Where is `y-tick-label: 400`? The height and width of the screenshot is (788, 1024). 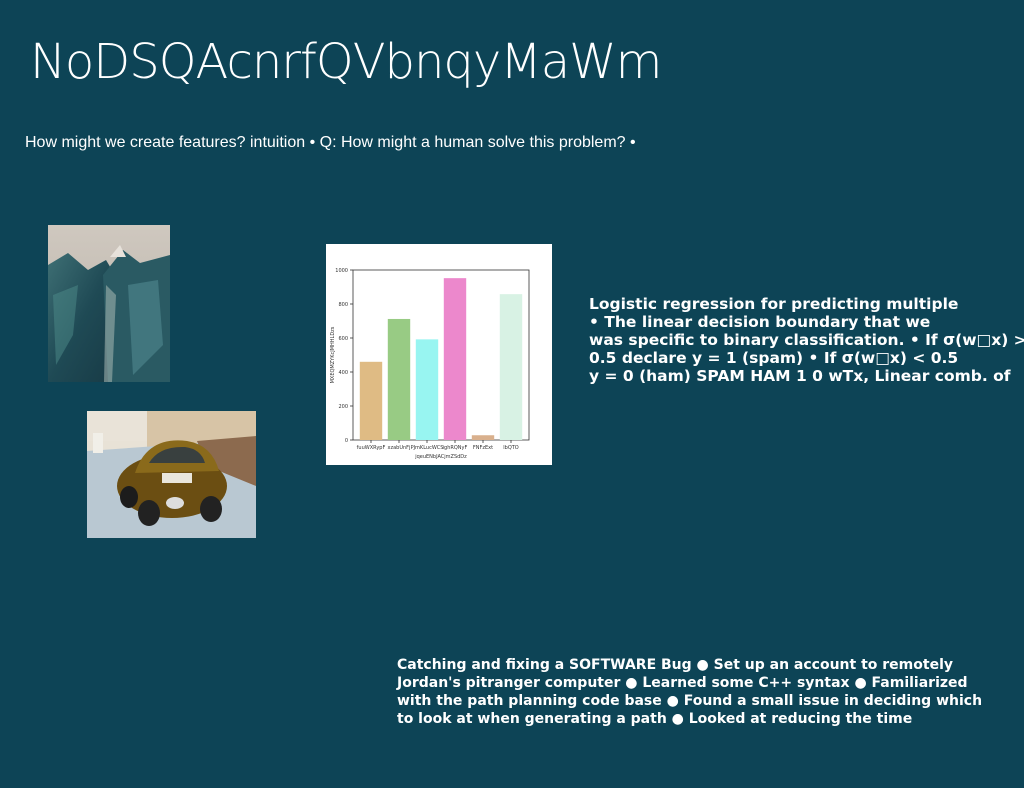
y-tick-label: 400 is located at coordinates (343, 373).